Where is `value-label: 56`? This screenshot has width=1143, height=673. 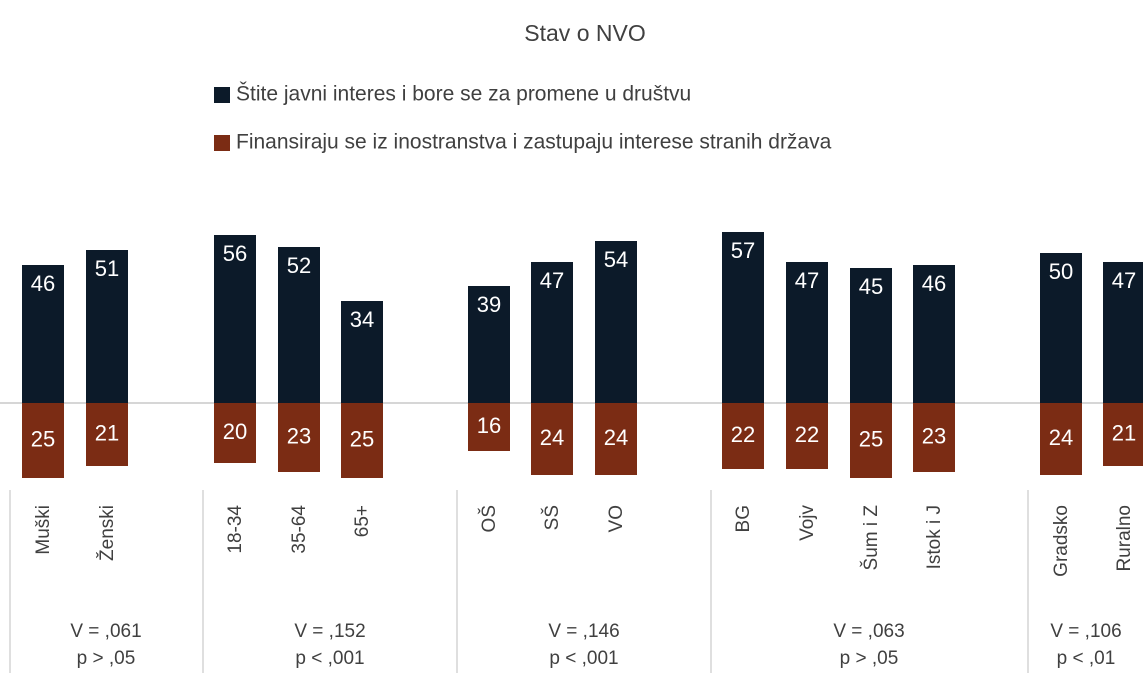 value-label: 56 is located at coordinates (235, 253).